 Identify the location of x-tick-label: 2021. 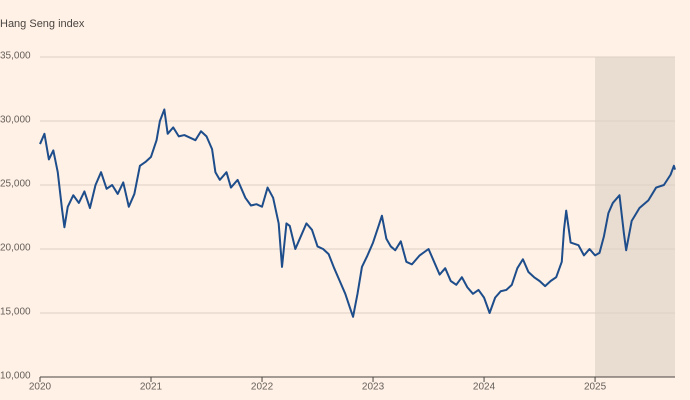
(151, 387).